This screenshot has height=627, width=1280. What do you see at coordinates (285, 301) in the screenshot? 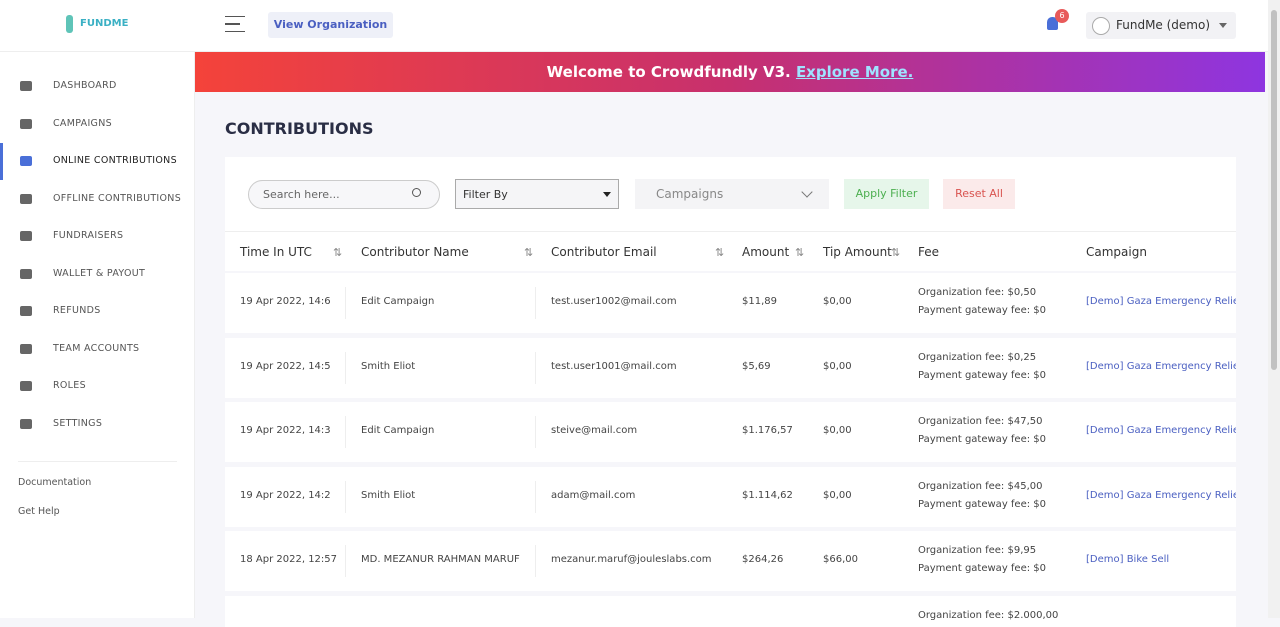
I see `cell-time: 19 Apr 2022, 14:6` at bounding box center [285, 301].